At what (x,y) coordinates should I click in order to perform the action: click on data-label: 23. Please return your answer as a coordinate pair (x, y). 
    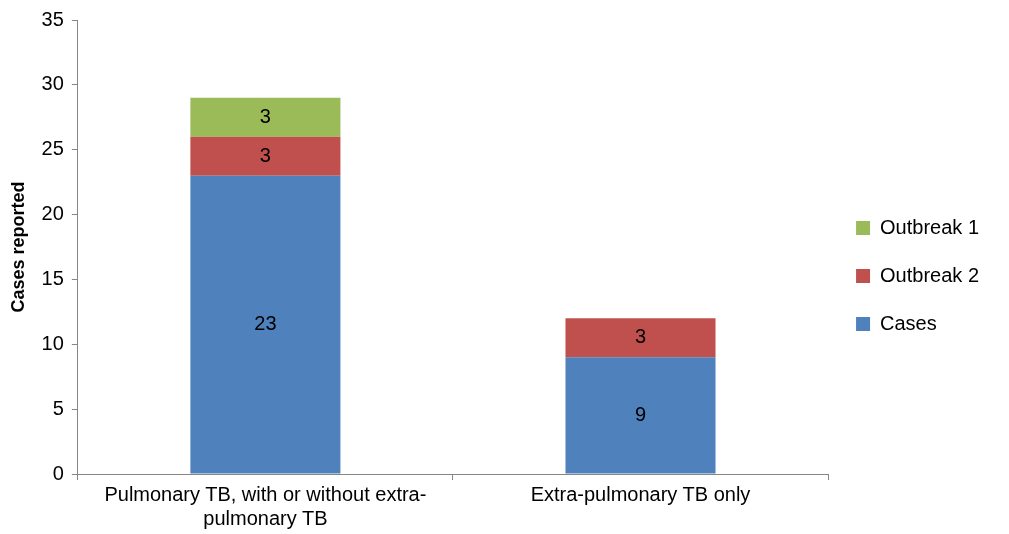
    Looking at the image, I should click on (265, 323).